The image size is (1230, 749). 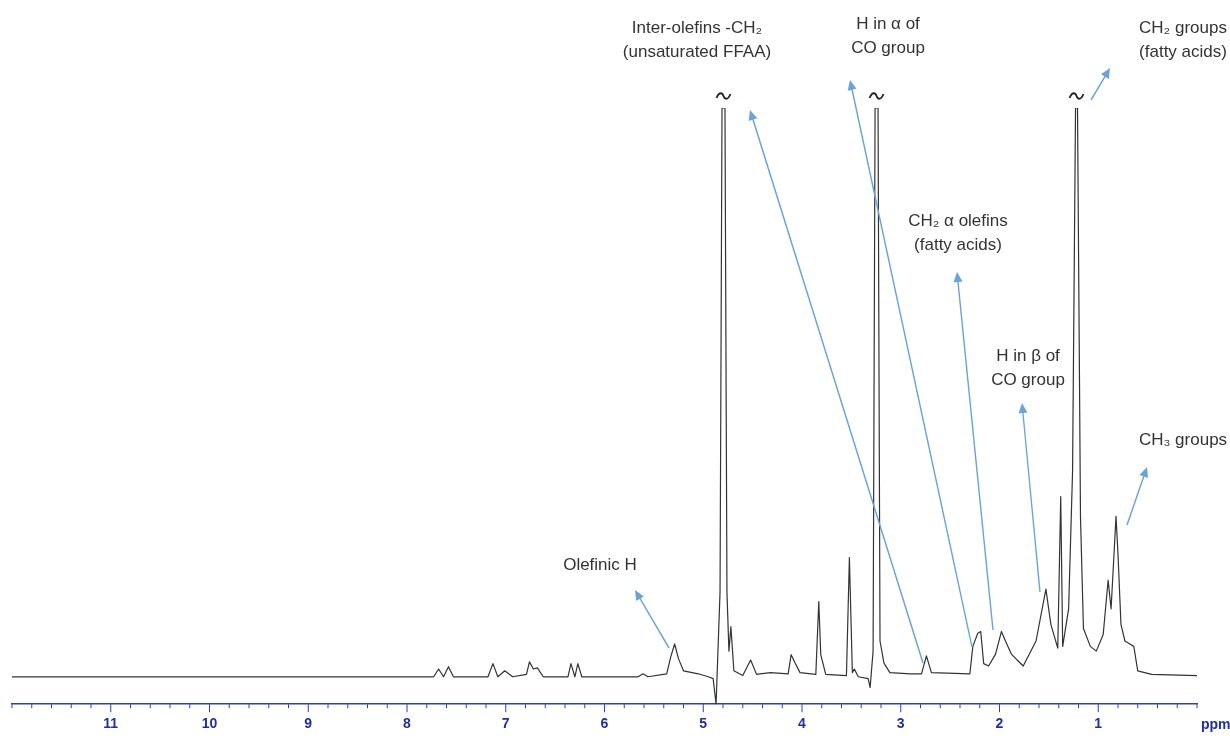 What do you see at coordinates (308, 723) in the screenshot?
I see `x-tick-label: 9` at bounding box center [308, 723].